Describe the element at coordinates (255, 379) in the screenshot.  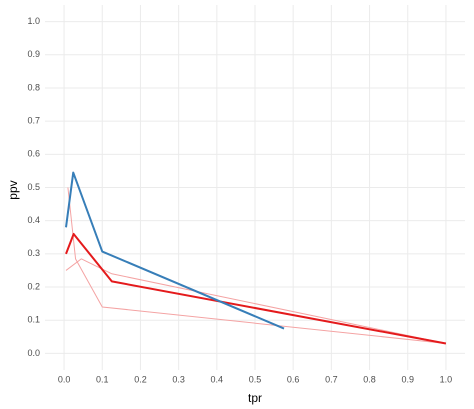
I see `x-tick-label: 0.5` at that location.